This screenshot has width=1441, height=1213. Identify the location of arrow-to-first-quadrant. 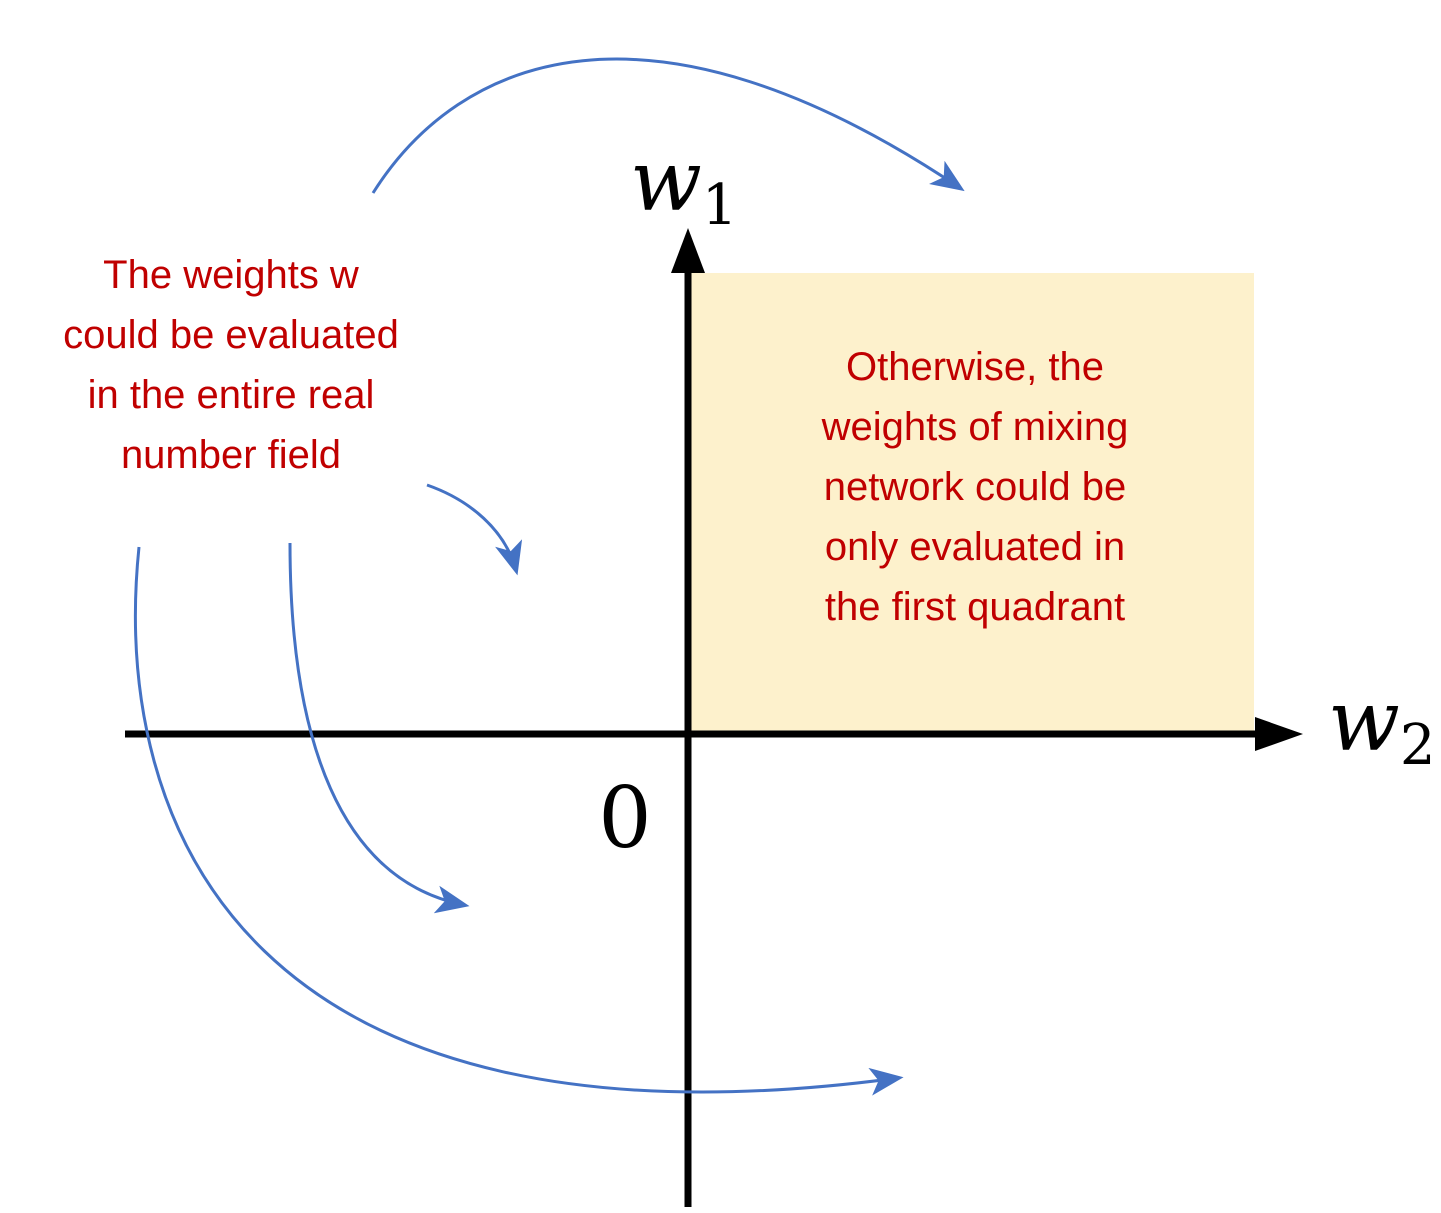
(668, 125).